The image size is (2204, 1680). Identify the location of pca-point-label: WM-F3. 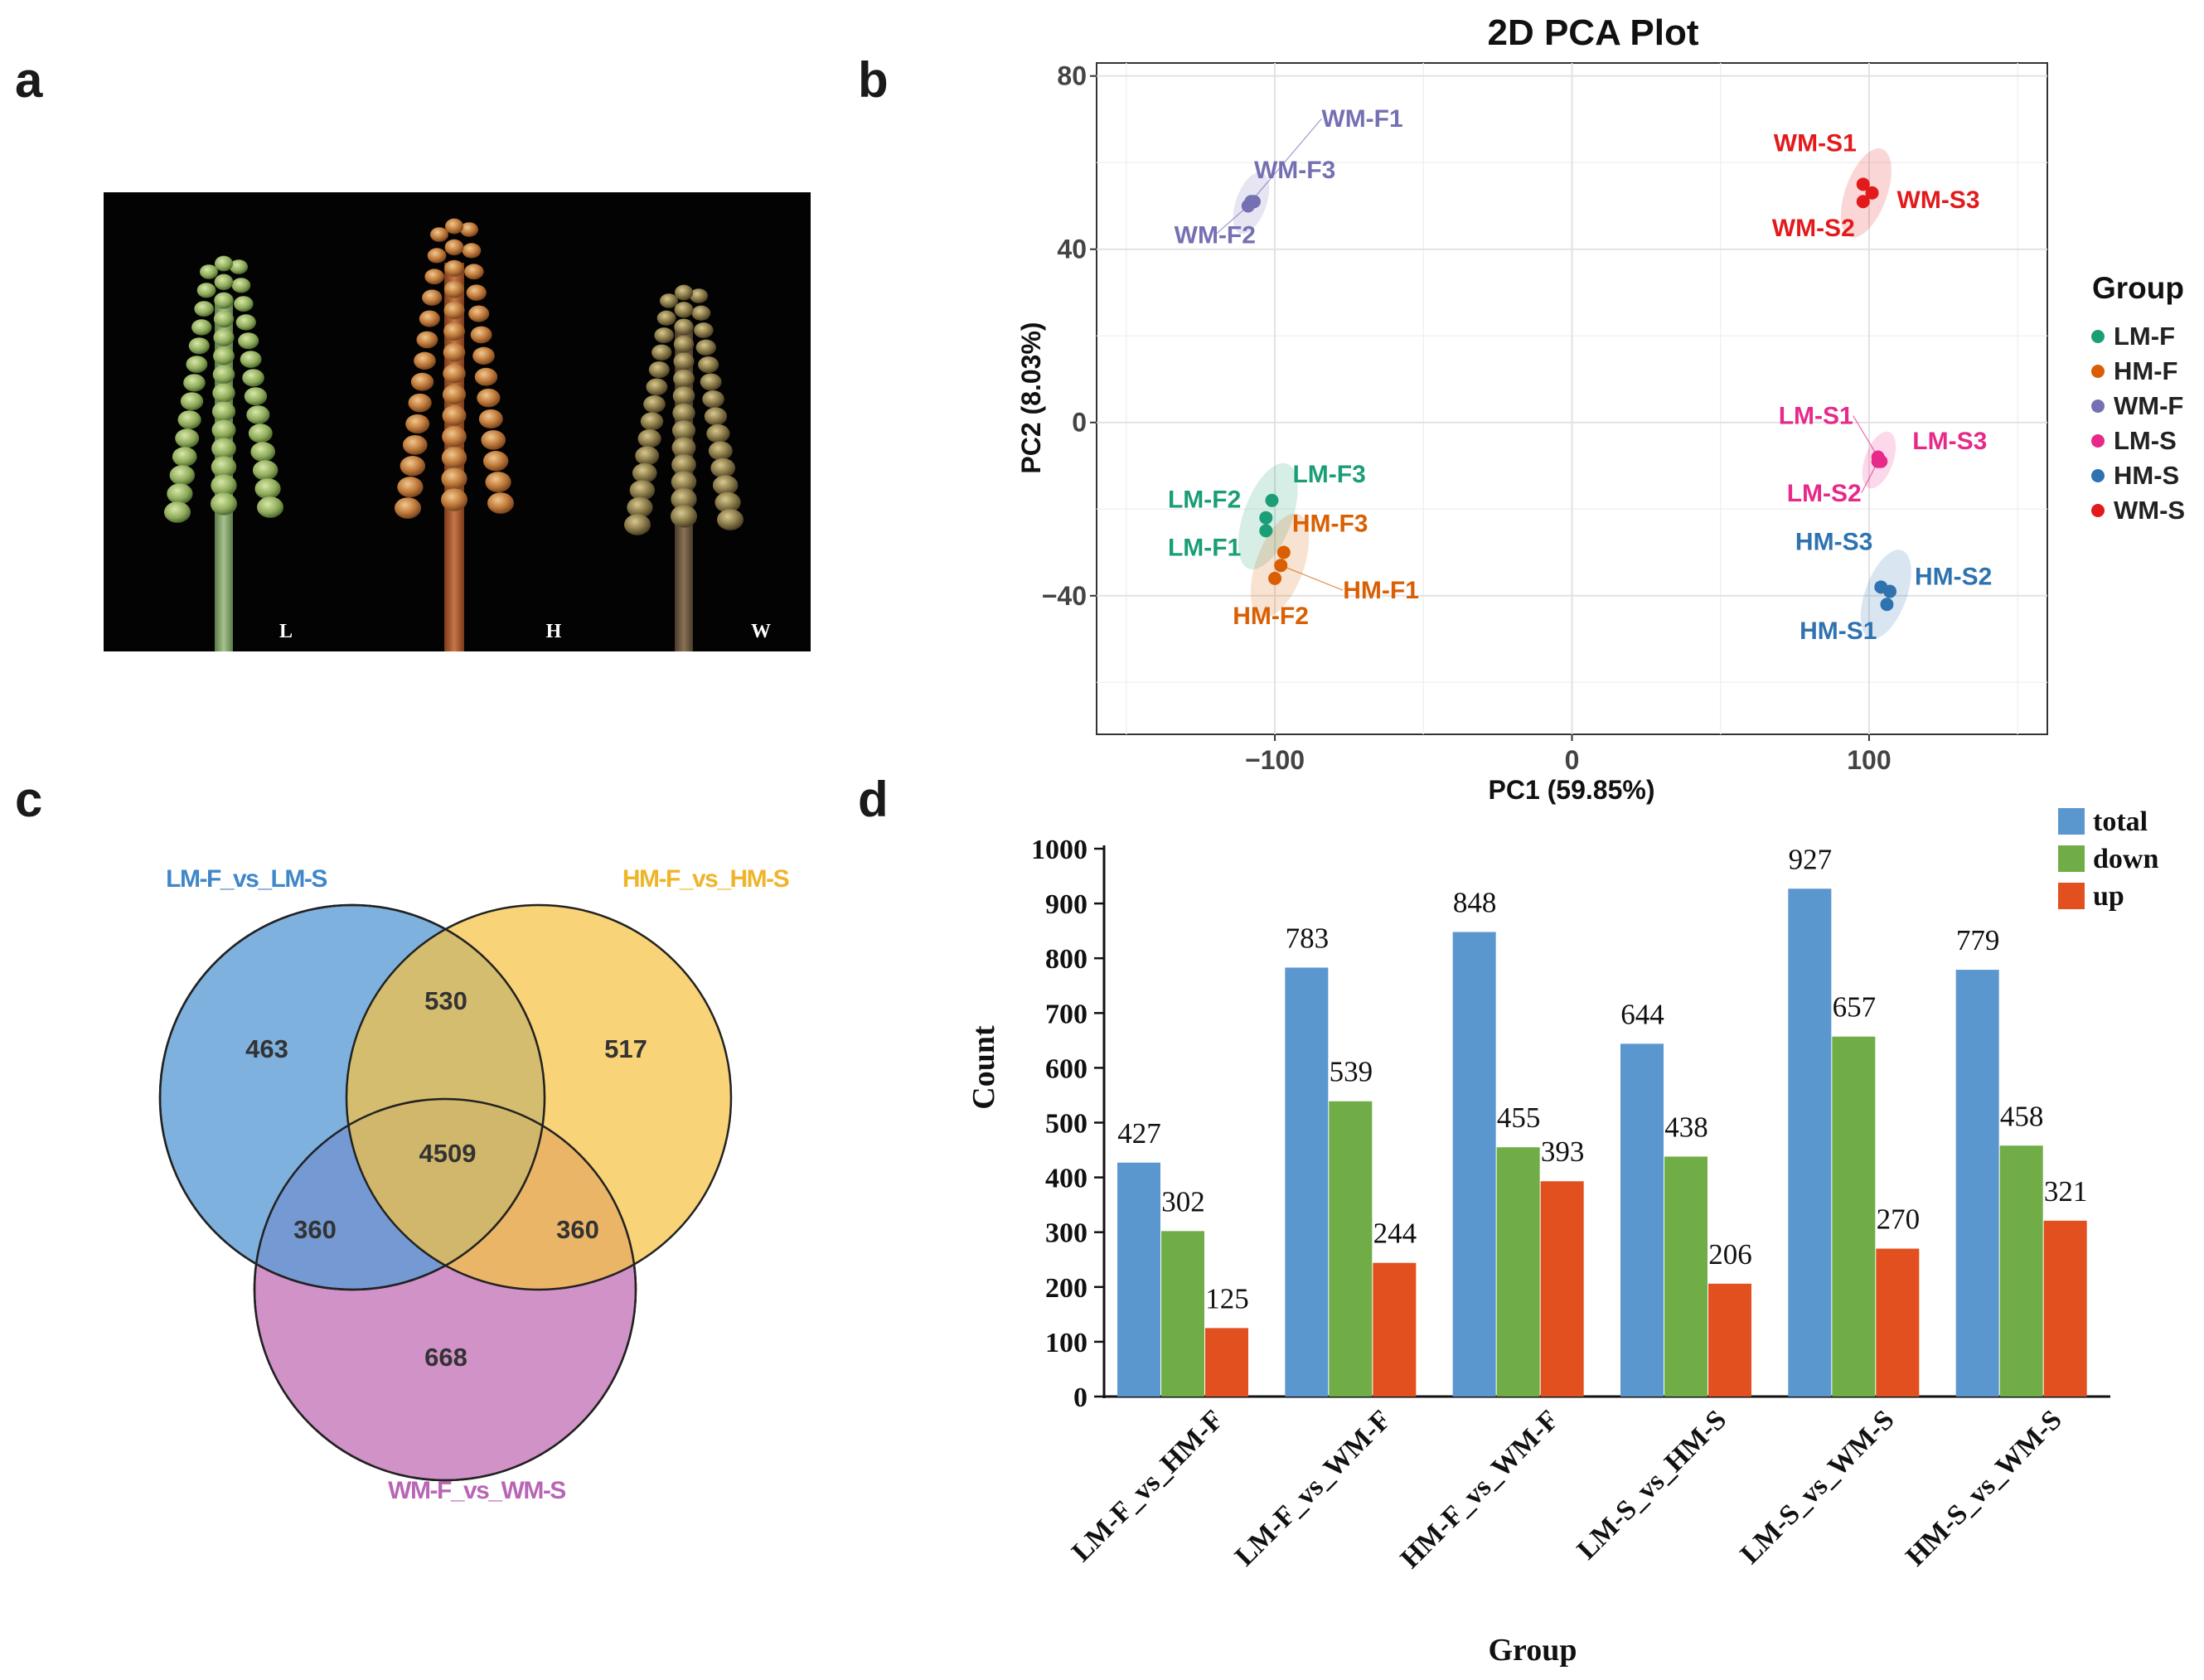
(1294, 170).